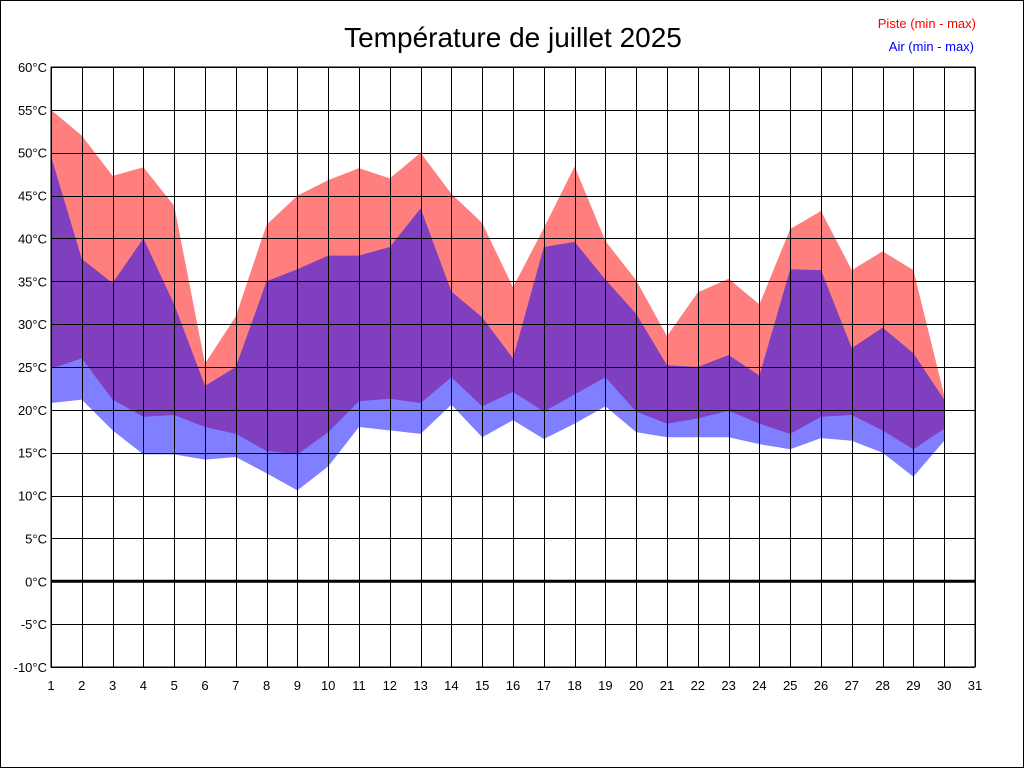 The height and width of the screenshot is (769, 1024). I want to click on legend-piste: Piste (min - max), so click(927, 23).